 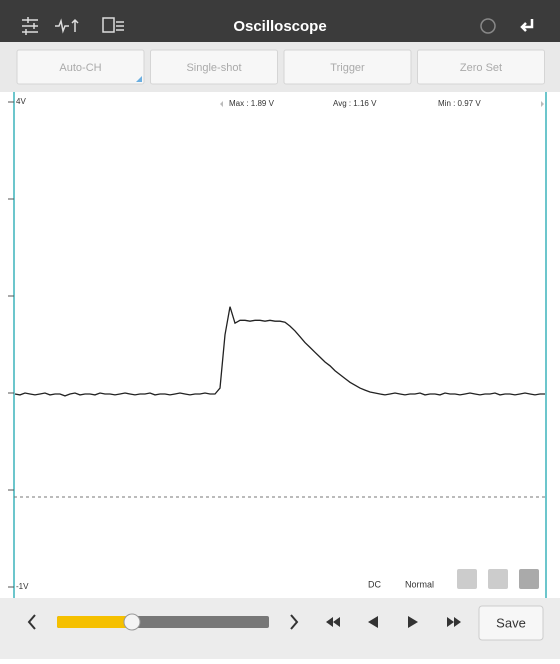 I want to click on waveform, so click(x=279, y=351).